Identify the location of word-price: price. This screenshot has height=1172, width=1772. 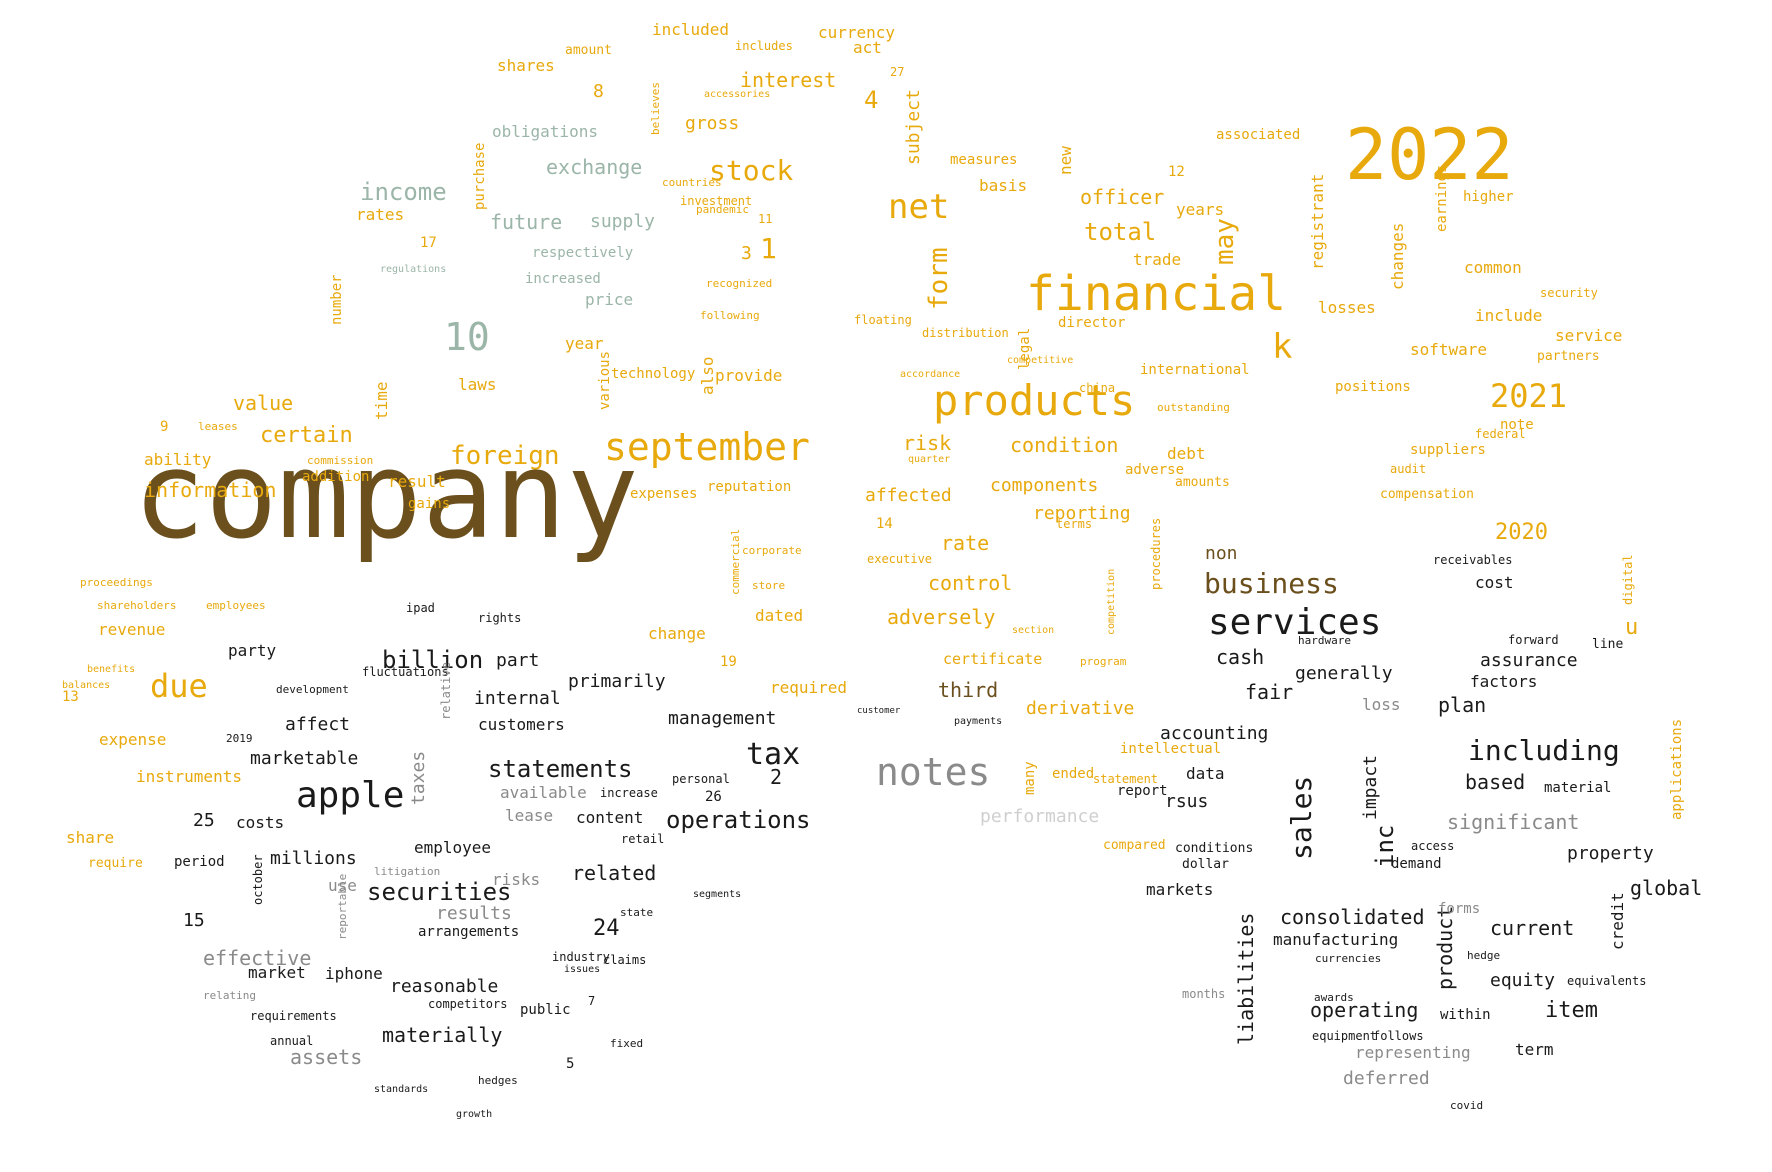
(609, 299).